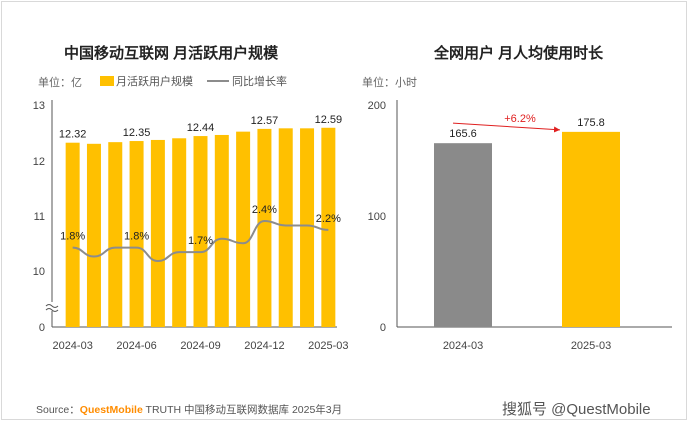 This screenshot has width=690, height=423. What do you see at coordinates (265, 121) in the screenshot?
I see `bar-value-label: 12.57` at bounding box center [265, 121].